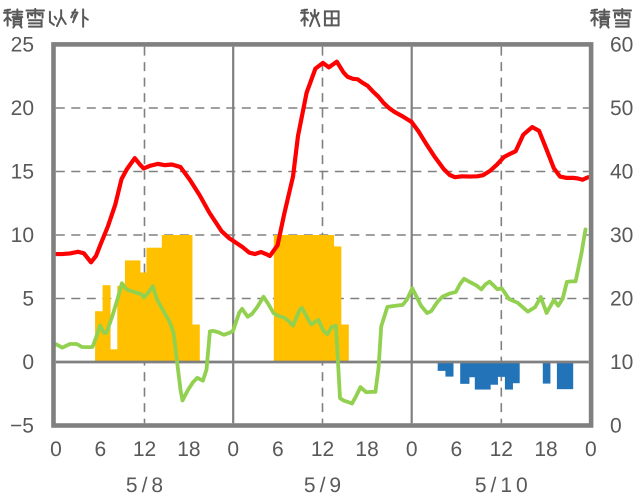 Image resolution: width=636 pixels, height=501 pixels. I want to click on svg-text: 50, so click(621, 108).